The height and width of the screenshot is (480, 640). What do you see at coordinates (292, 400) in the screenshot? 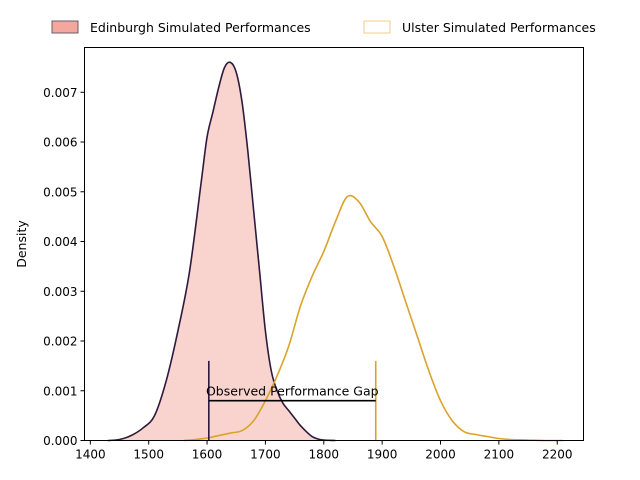
I see `marker-layer` at bounding box center [292, 400].